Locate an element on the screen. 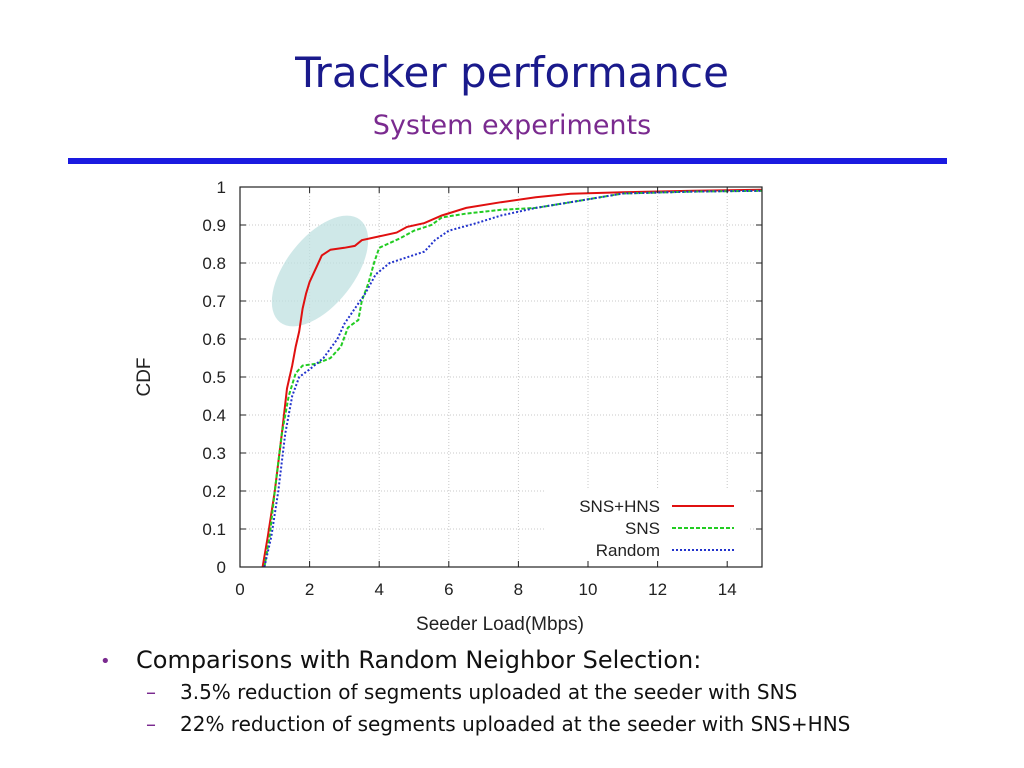  legend-layer: SNS+HNS SNS Random is located at coordinates (648, 525).